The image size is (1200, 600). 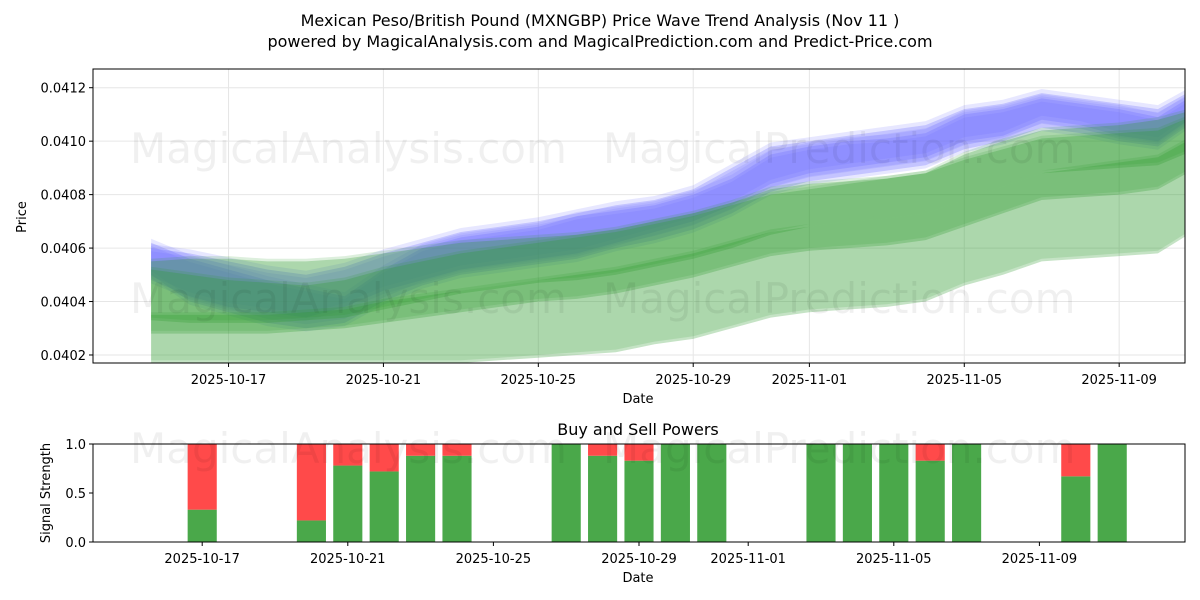 I want to click on signal-y-axis: 0.0 0.5 1.0, so click(x=79, y=494).